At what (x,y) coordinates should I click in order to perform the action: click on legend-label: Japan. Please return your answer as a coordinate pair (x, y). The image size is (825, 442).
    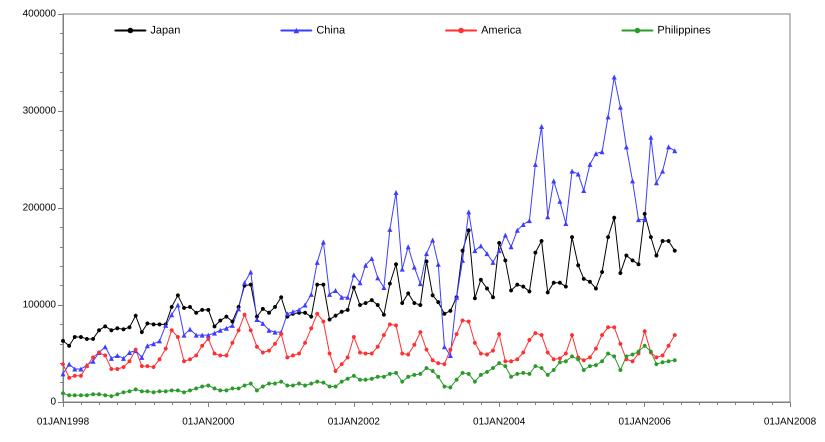
    Looking at the image, I should click on (165, 30).